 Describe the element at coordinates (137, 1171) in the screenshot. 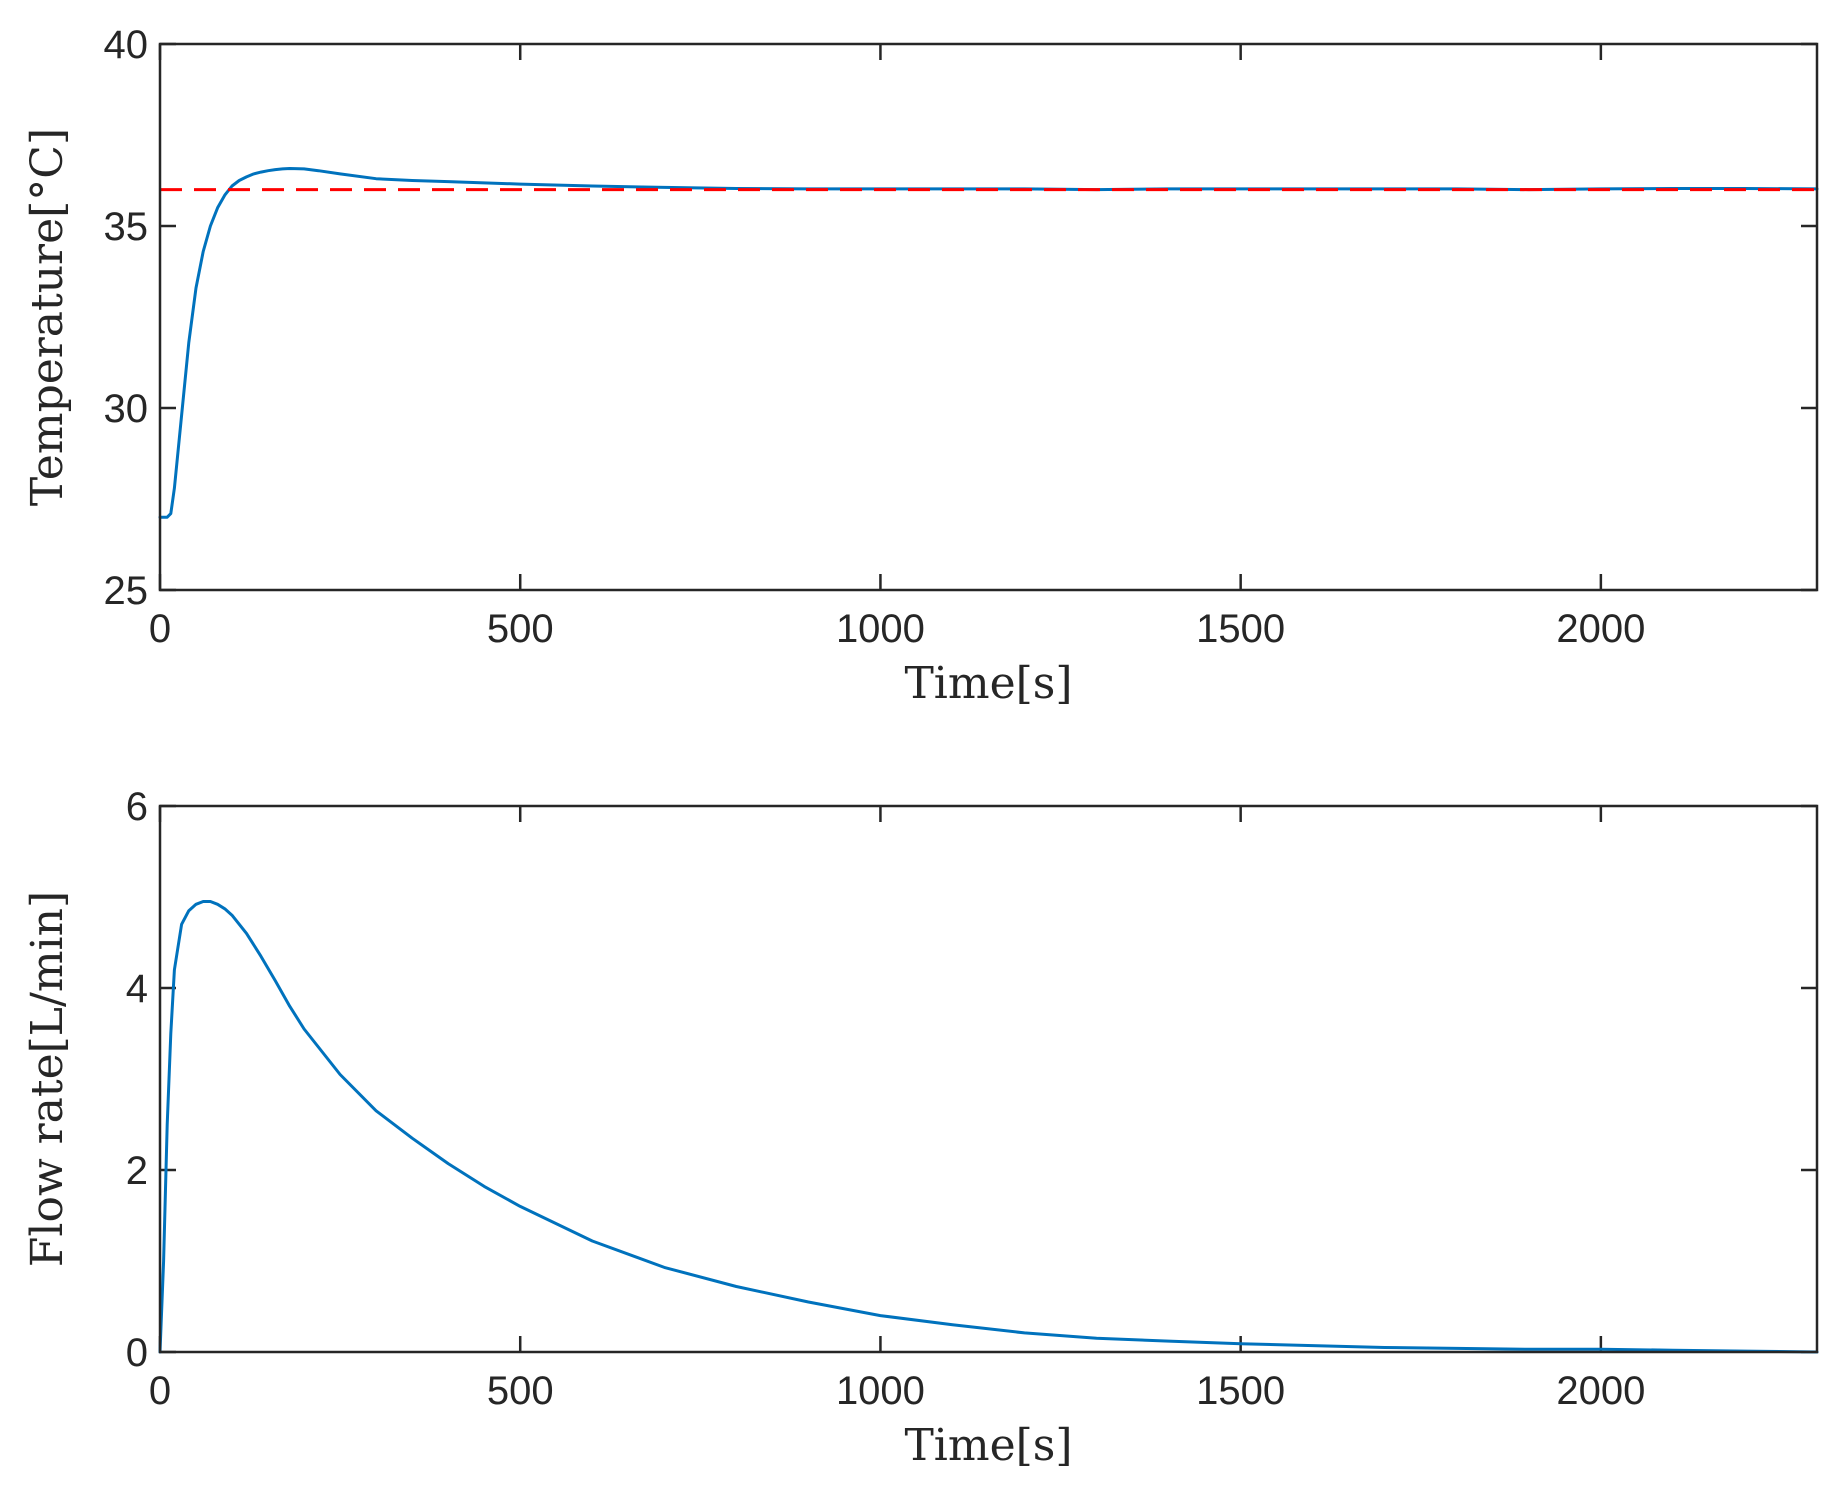

I see `flow-rate-y-tick-label: 2` at that location.